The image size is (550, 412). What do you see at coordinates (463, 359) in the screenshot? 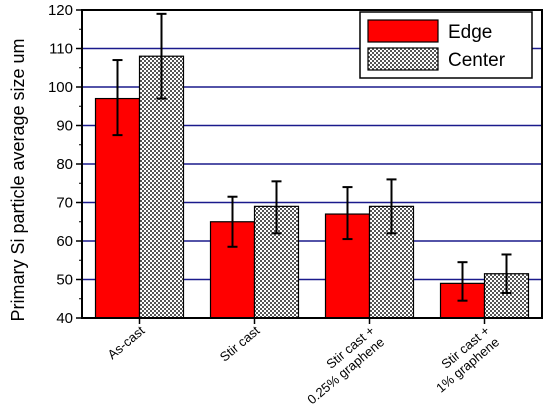
I see `x-tick-label: Stir cast +1% graphene` at bounding box center [463, 359].